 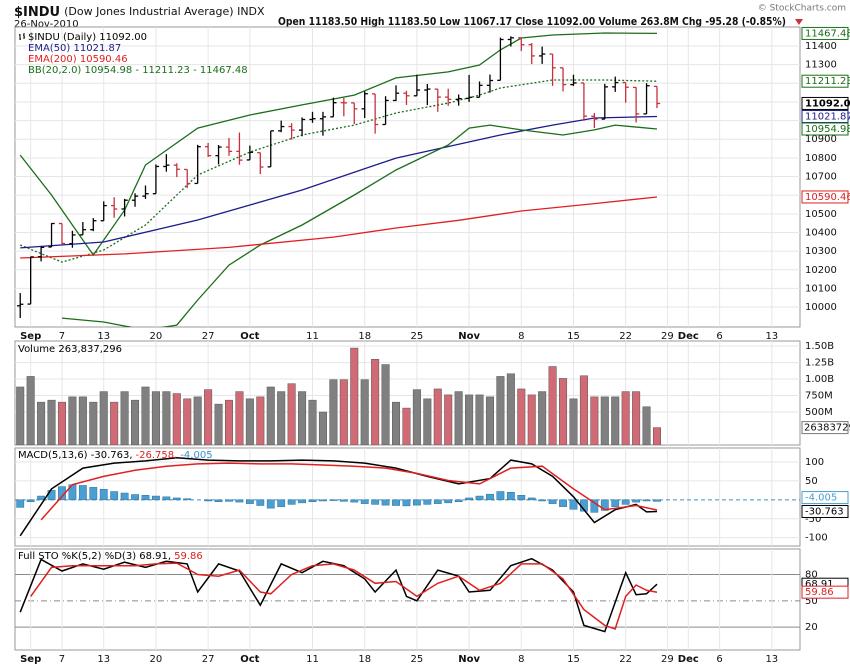 What do you see at coordinates (827, 81) in the screenshot?
I see `value-label: 11211.23` at bounding box center [827, 81].